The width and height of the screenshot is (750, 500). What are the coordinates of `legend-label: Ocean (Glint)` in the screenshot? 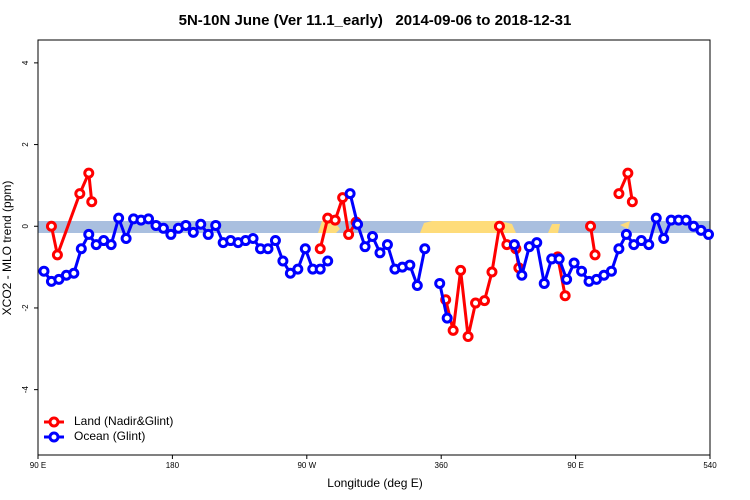 It's located at (109, 436).